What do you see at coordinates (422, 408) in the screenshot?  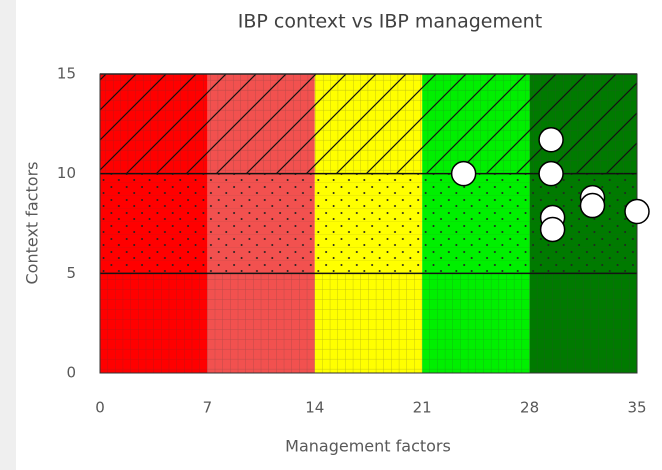 I see `x-tick-label: 21` at bounding box center [422, 408].